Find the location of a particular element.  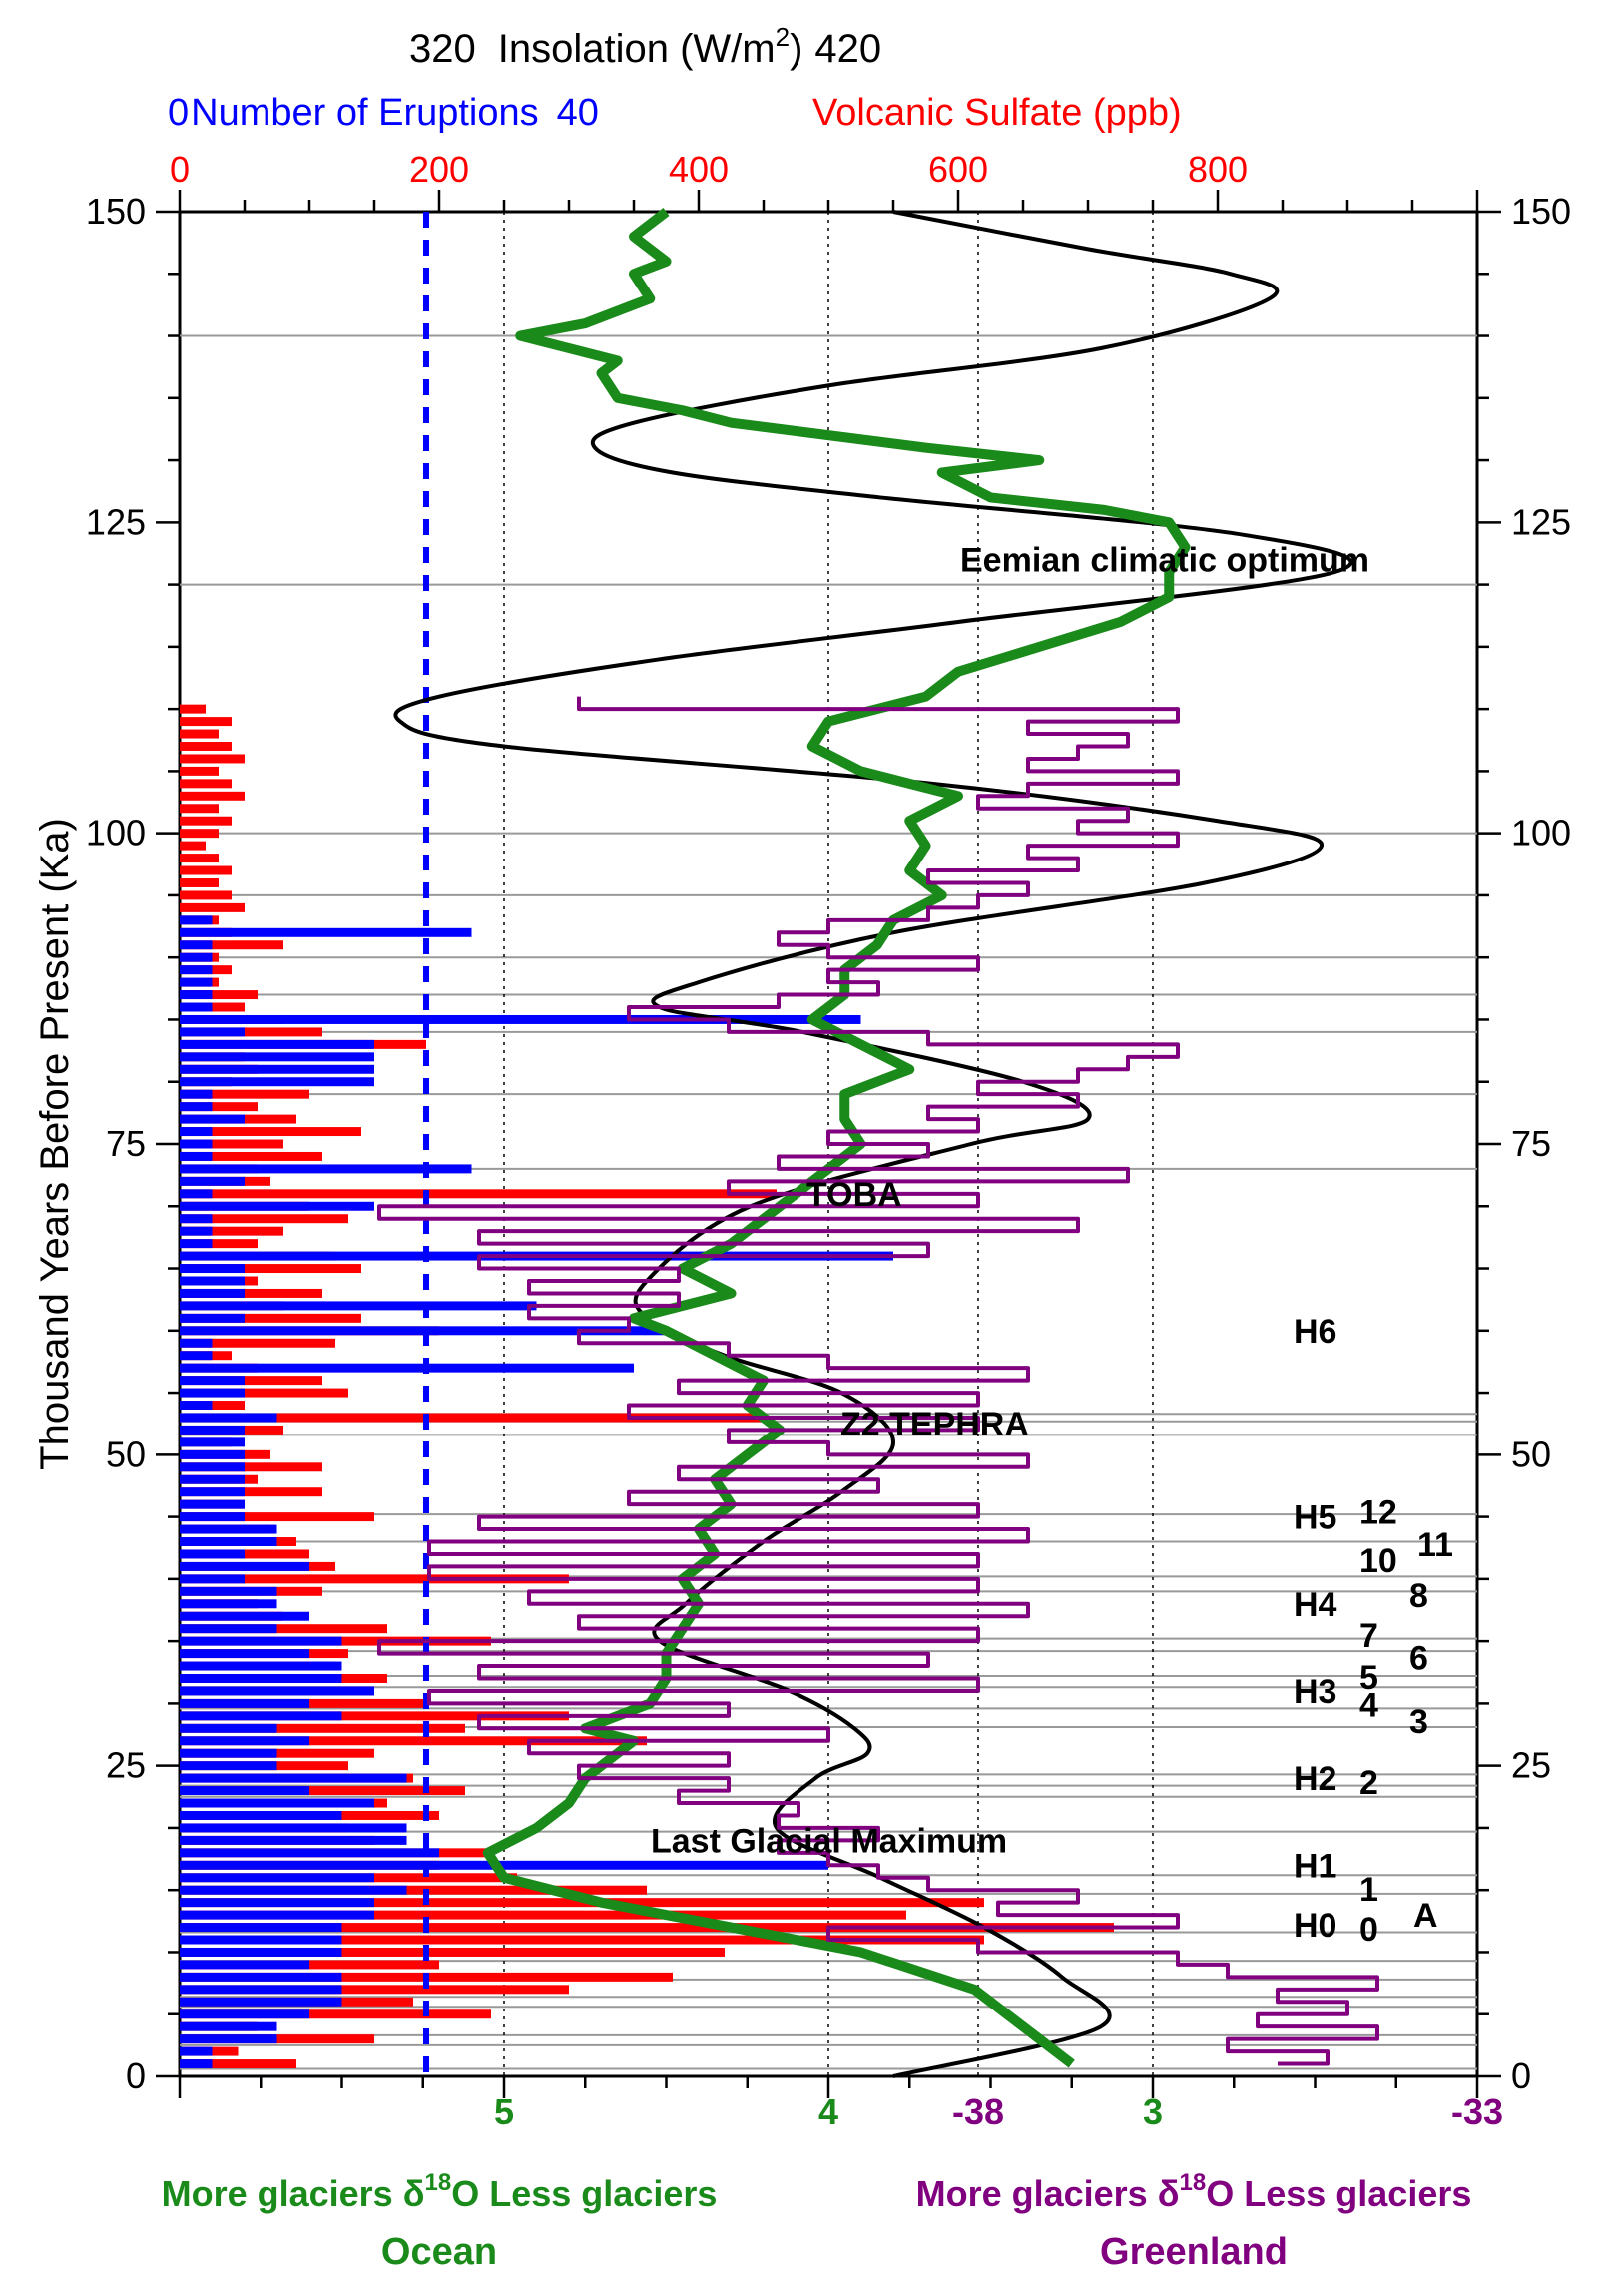

interstadial-label: 11 is located at coordinates (1435, 1545).